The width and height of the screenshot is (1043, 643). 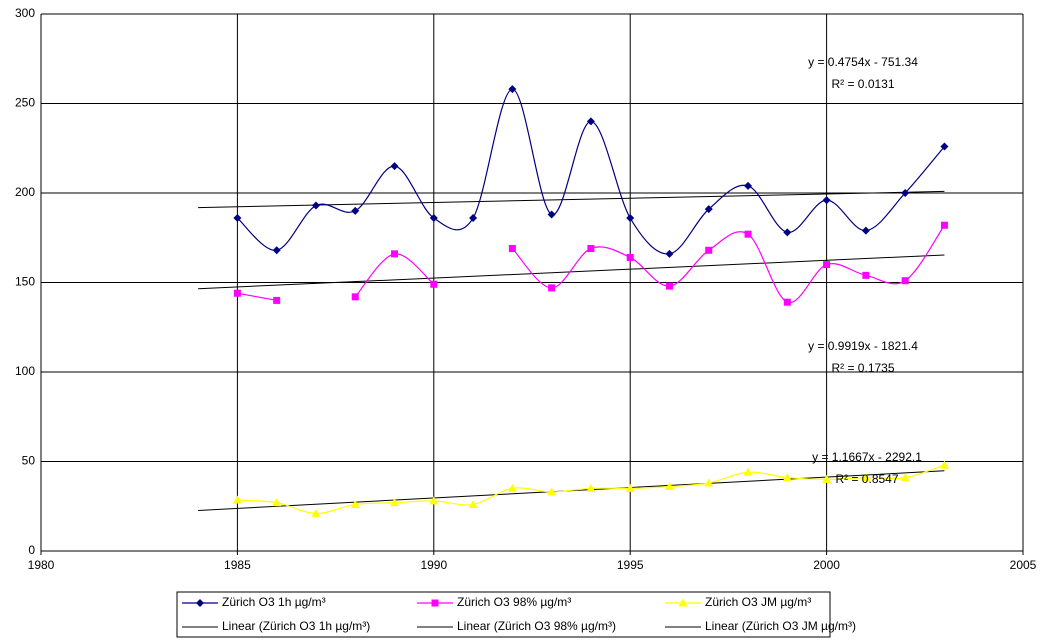 What do you see at coordinates (758, 602) in the screenshot?
I see `legend-label: Zürich O3 JM µg/m³` at bounding box center [758, 602].